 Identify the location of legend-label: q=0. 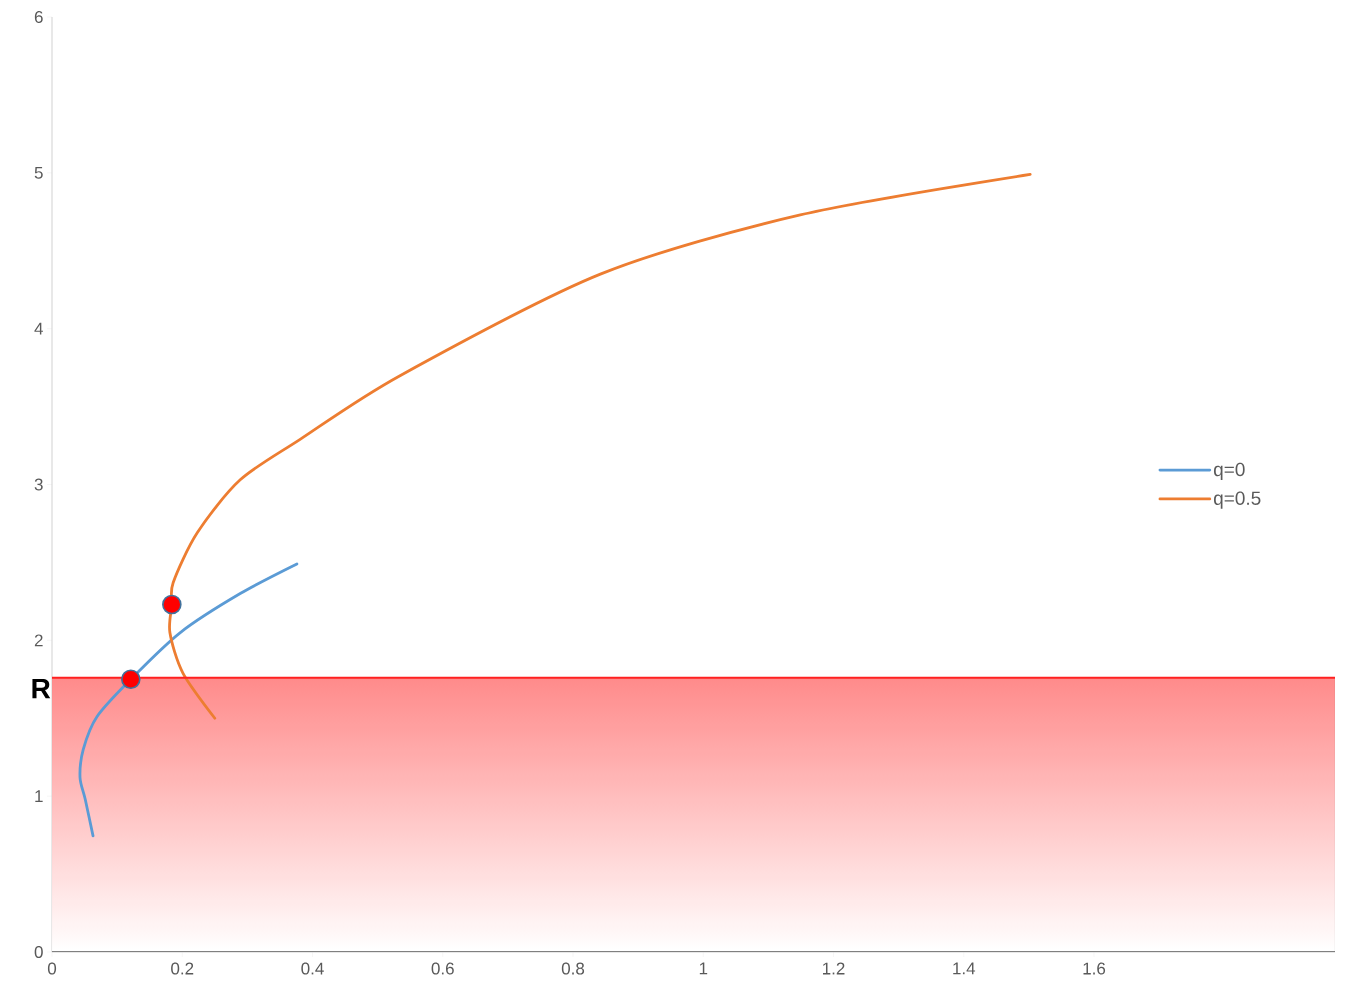
(1229, 471).